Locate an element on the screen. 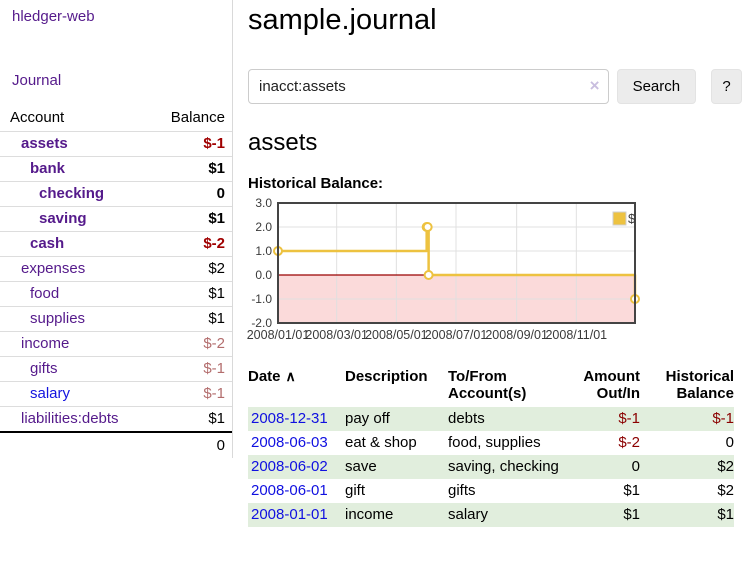  account-link: gifts is located at coordinates (44, 368).